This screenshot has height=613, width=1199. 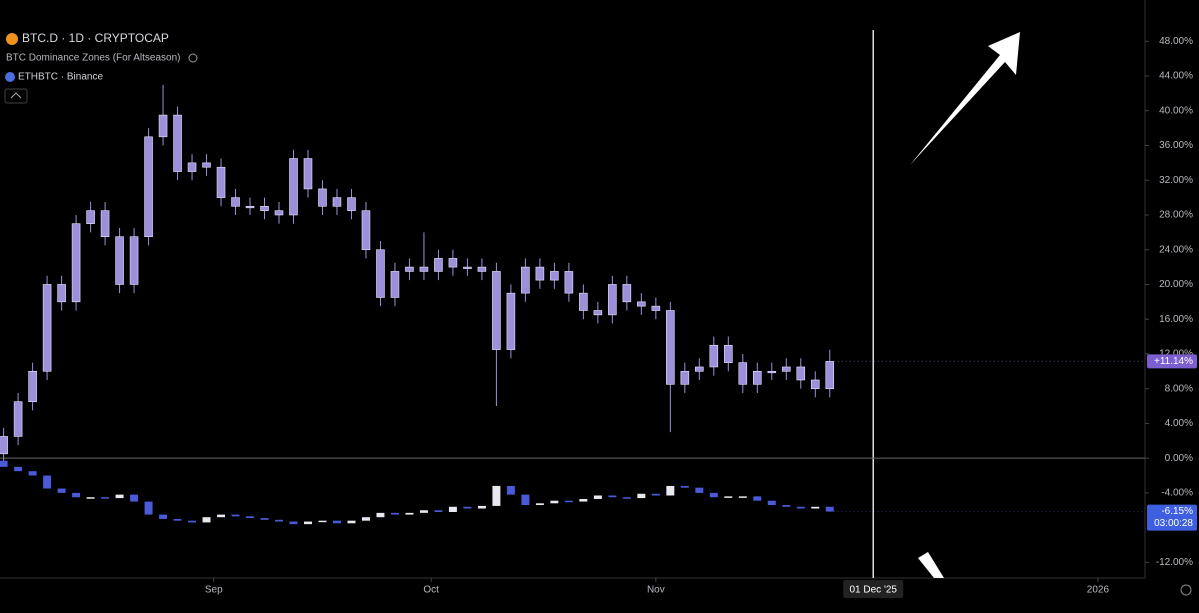 What do you see at coordinates (1176, 319) in the screenshot?
I see `y-tick-label: 16.00%` at bounding box center [1176, 319].